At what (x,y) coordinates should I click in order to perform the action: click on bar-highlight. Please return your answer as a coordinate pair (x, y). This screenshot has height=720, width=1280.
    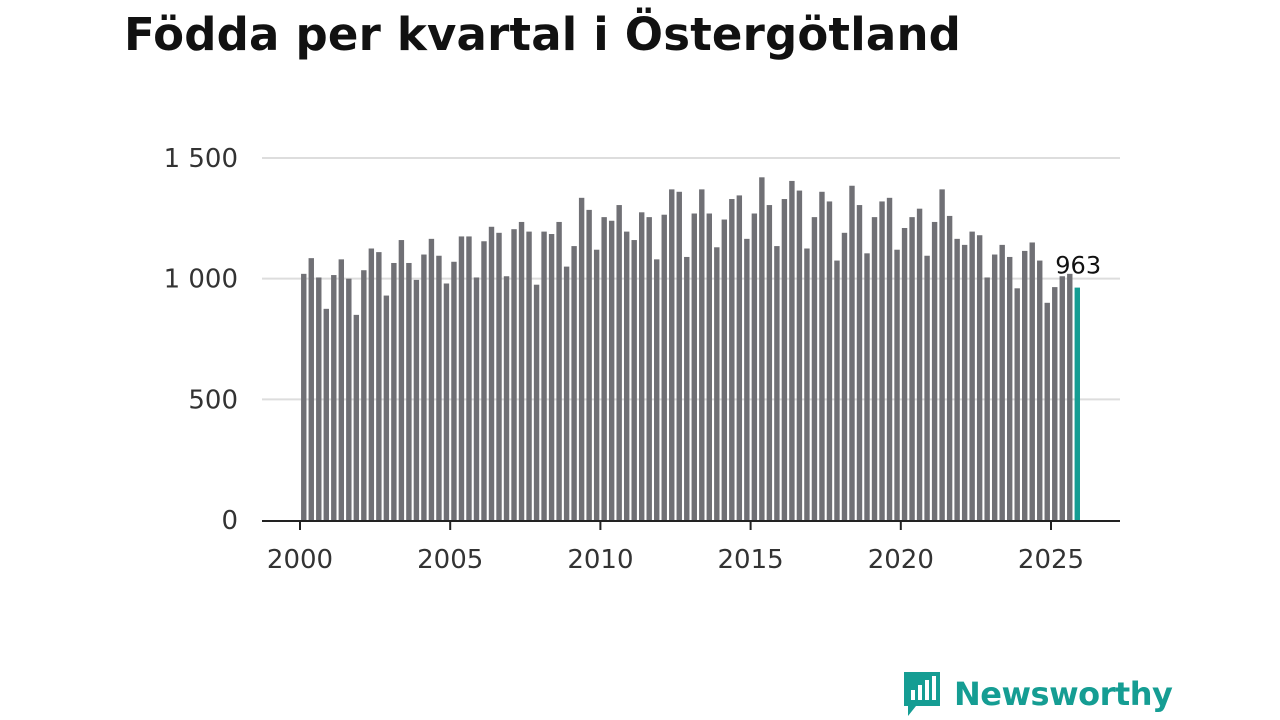
    Looking at the image, I should click on (1077, 403).